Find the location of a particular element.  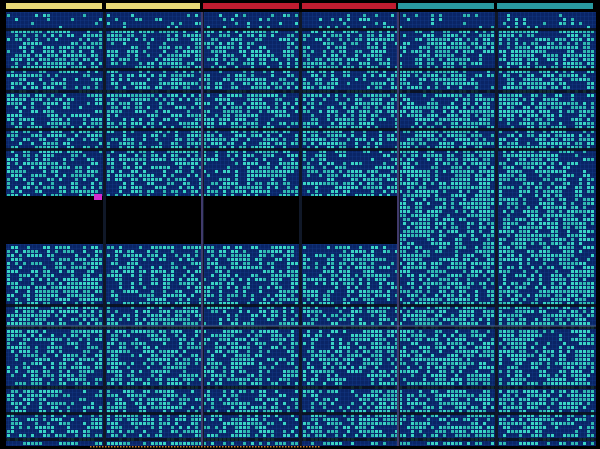

clock-region-header is located at coordinates (299, 6).